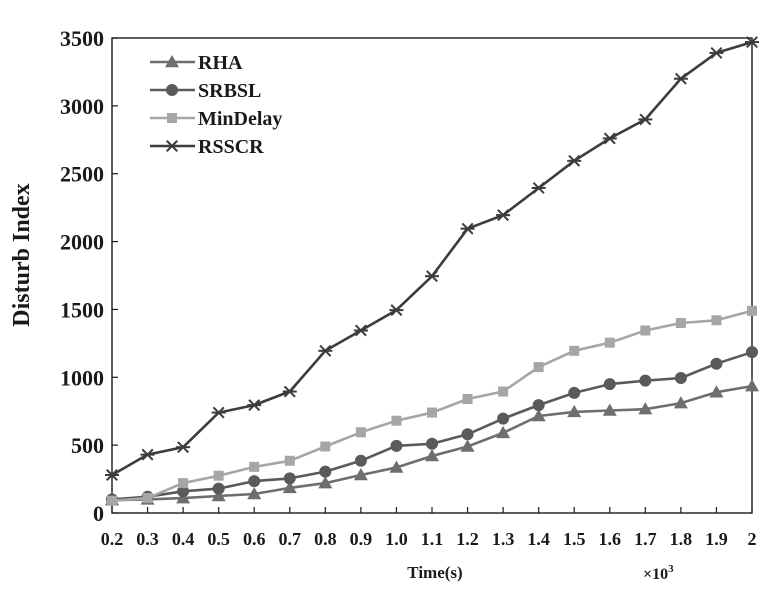  I want to click on legend-item-rha: RHA, so click(196, 63).